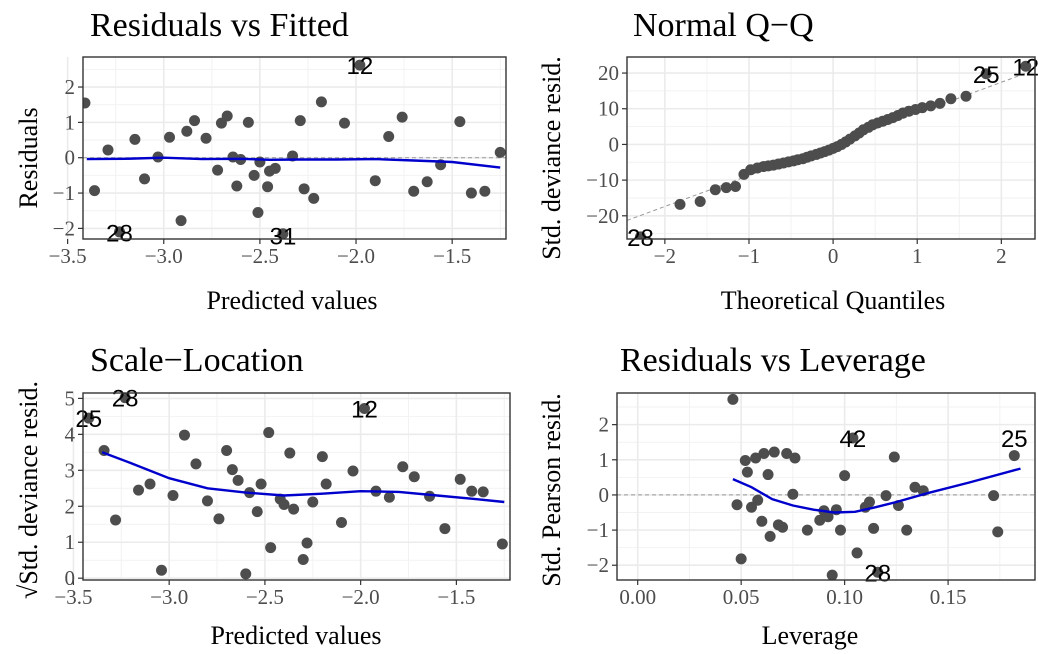 The image size is (1038, 654). I want to click on panel-title: Residuals vs Leverage, so click(773, 360).